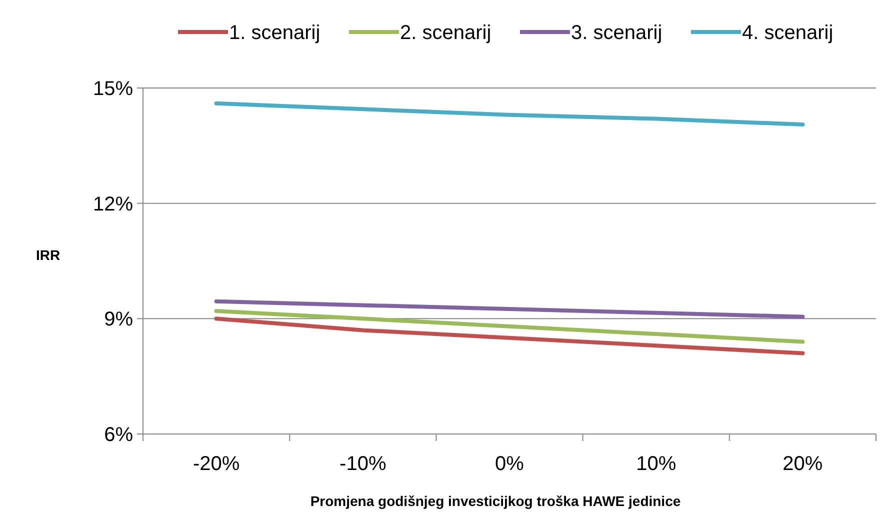  I want to click on x-tick-label: -10%, so click(363, 464).